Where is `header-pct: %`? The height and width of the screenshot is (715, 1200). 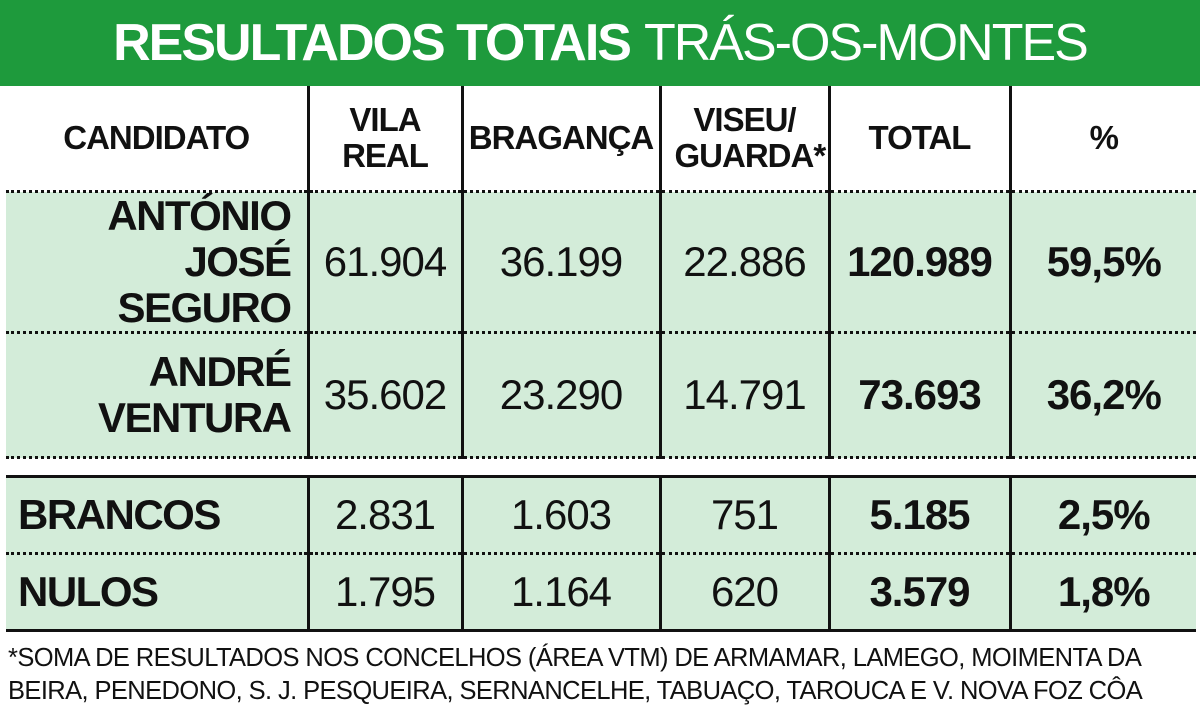
header-pct: % is located at coordinates (1102, 139).